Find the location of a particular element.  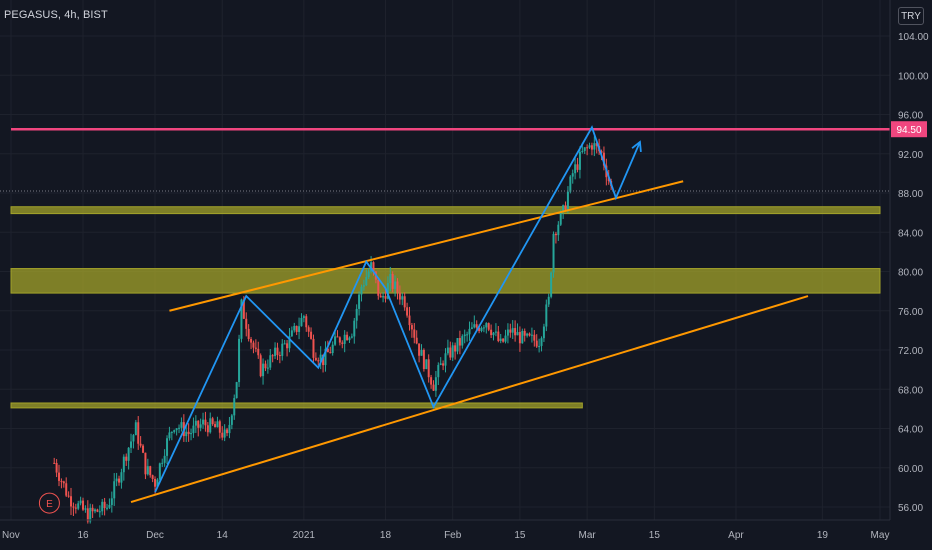

x-tick-label: 2021 is located at coordinates (304, 535).